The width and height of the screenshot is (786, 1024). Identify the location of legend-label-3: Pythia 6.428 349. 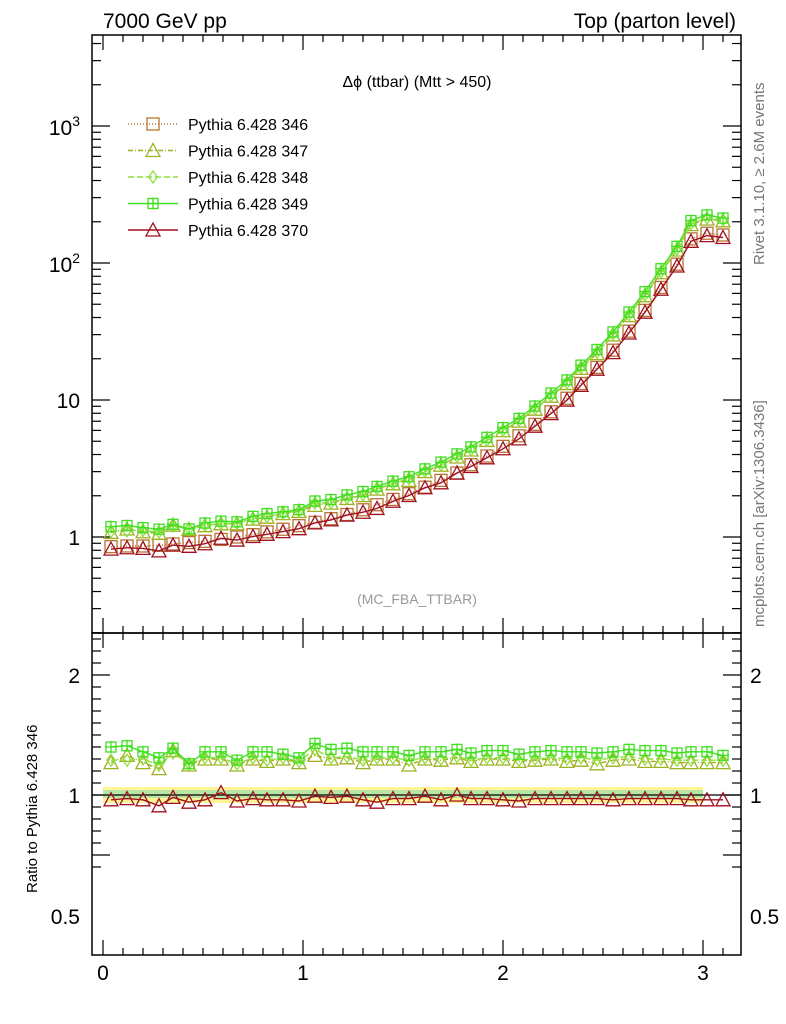
(248, 205).